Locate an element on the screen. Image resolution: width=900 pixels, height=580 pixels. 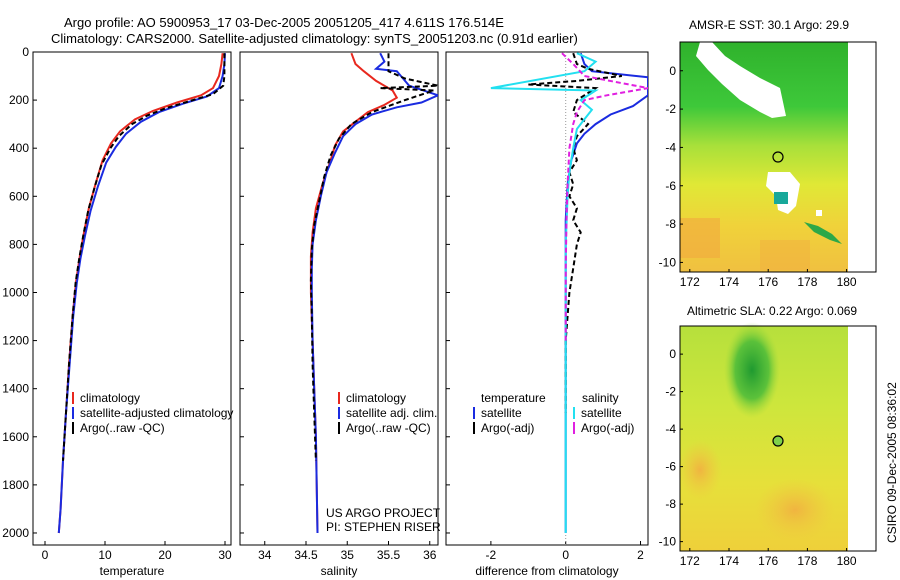
x-tick-label: 35 is located at coordinates (348, 555).